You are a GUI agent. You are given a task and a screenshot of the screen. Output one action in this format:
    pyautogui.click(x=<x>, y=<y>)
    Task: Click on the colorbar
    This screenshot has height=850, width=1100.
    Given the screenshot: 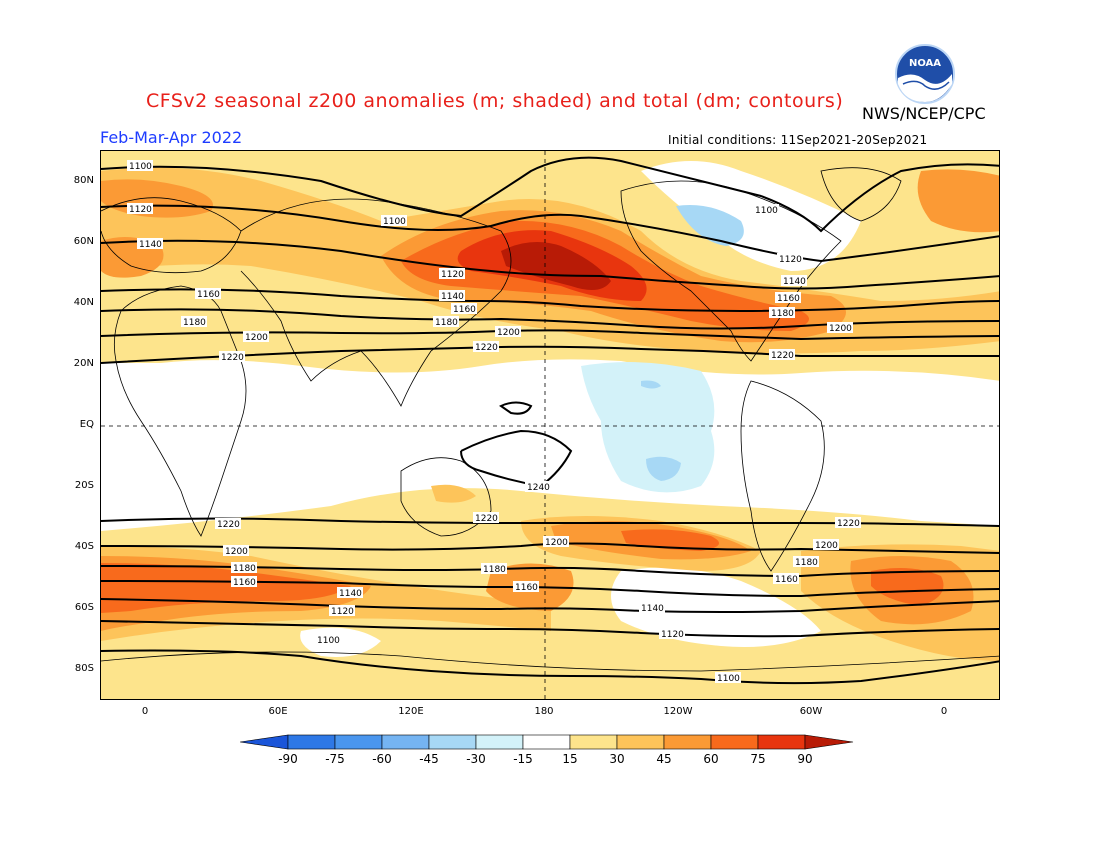 What is the action you would take?
    pyautogui.click(x=547, y=742)
    